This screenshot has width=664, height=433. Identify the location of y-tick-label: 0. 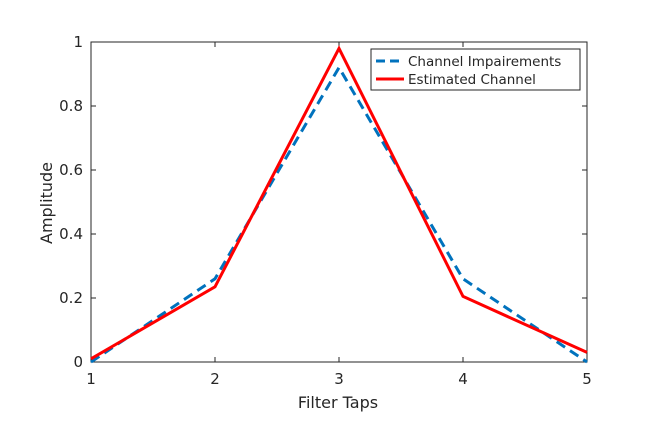
(78, 362).